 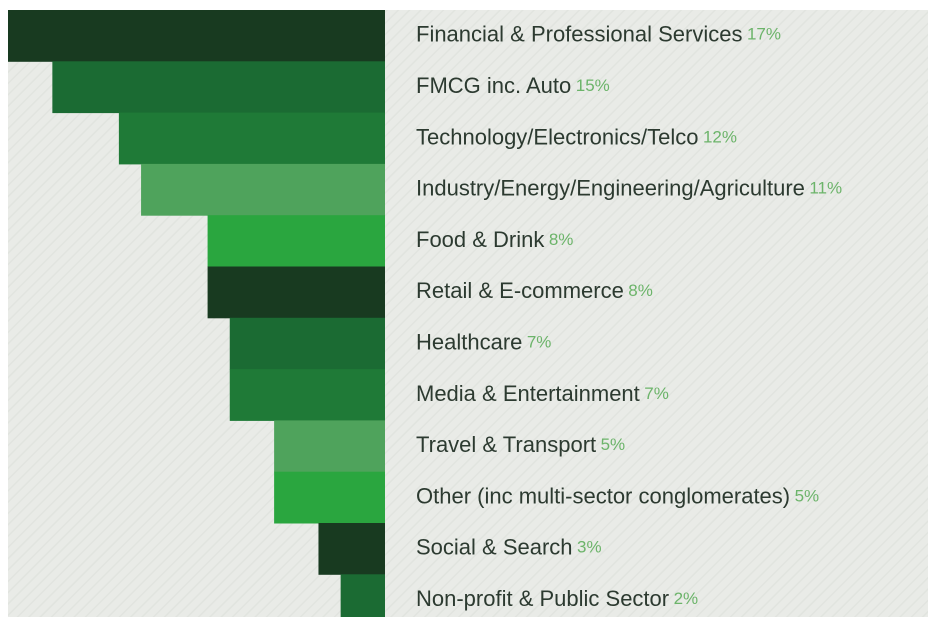 I want to click on category-label: Retail & E-commerce, so click(x=520, y=290).